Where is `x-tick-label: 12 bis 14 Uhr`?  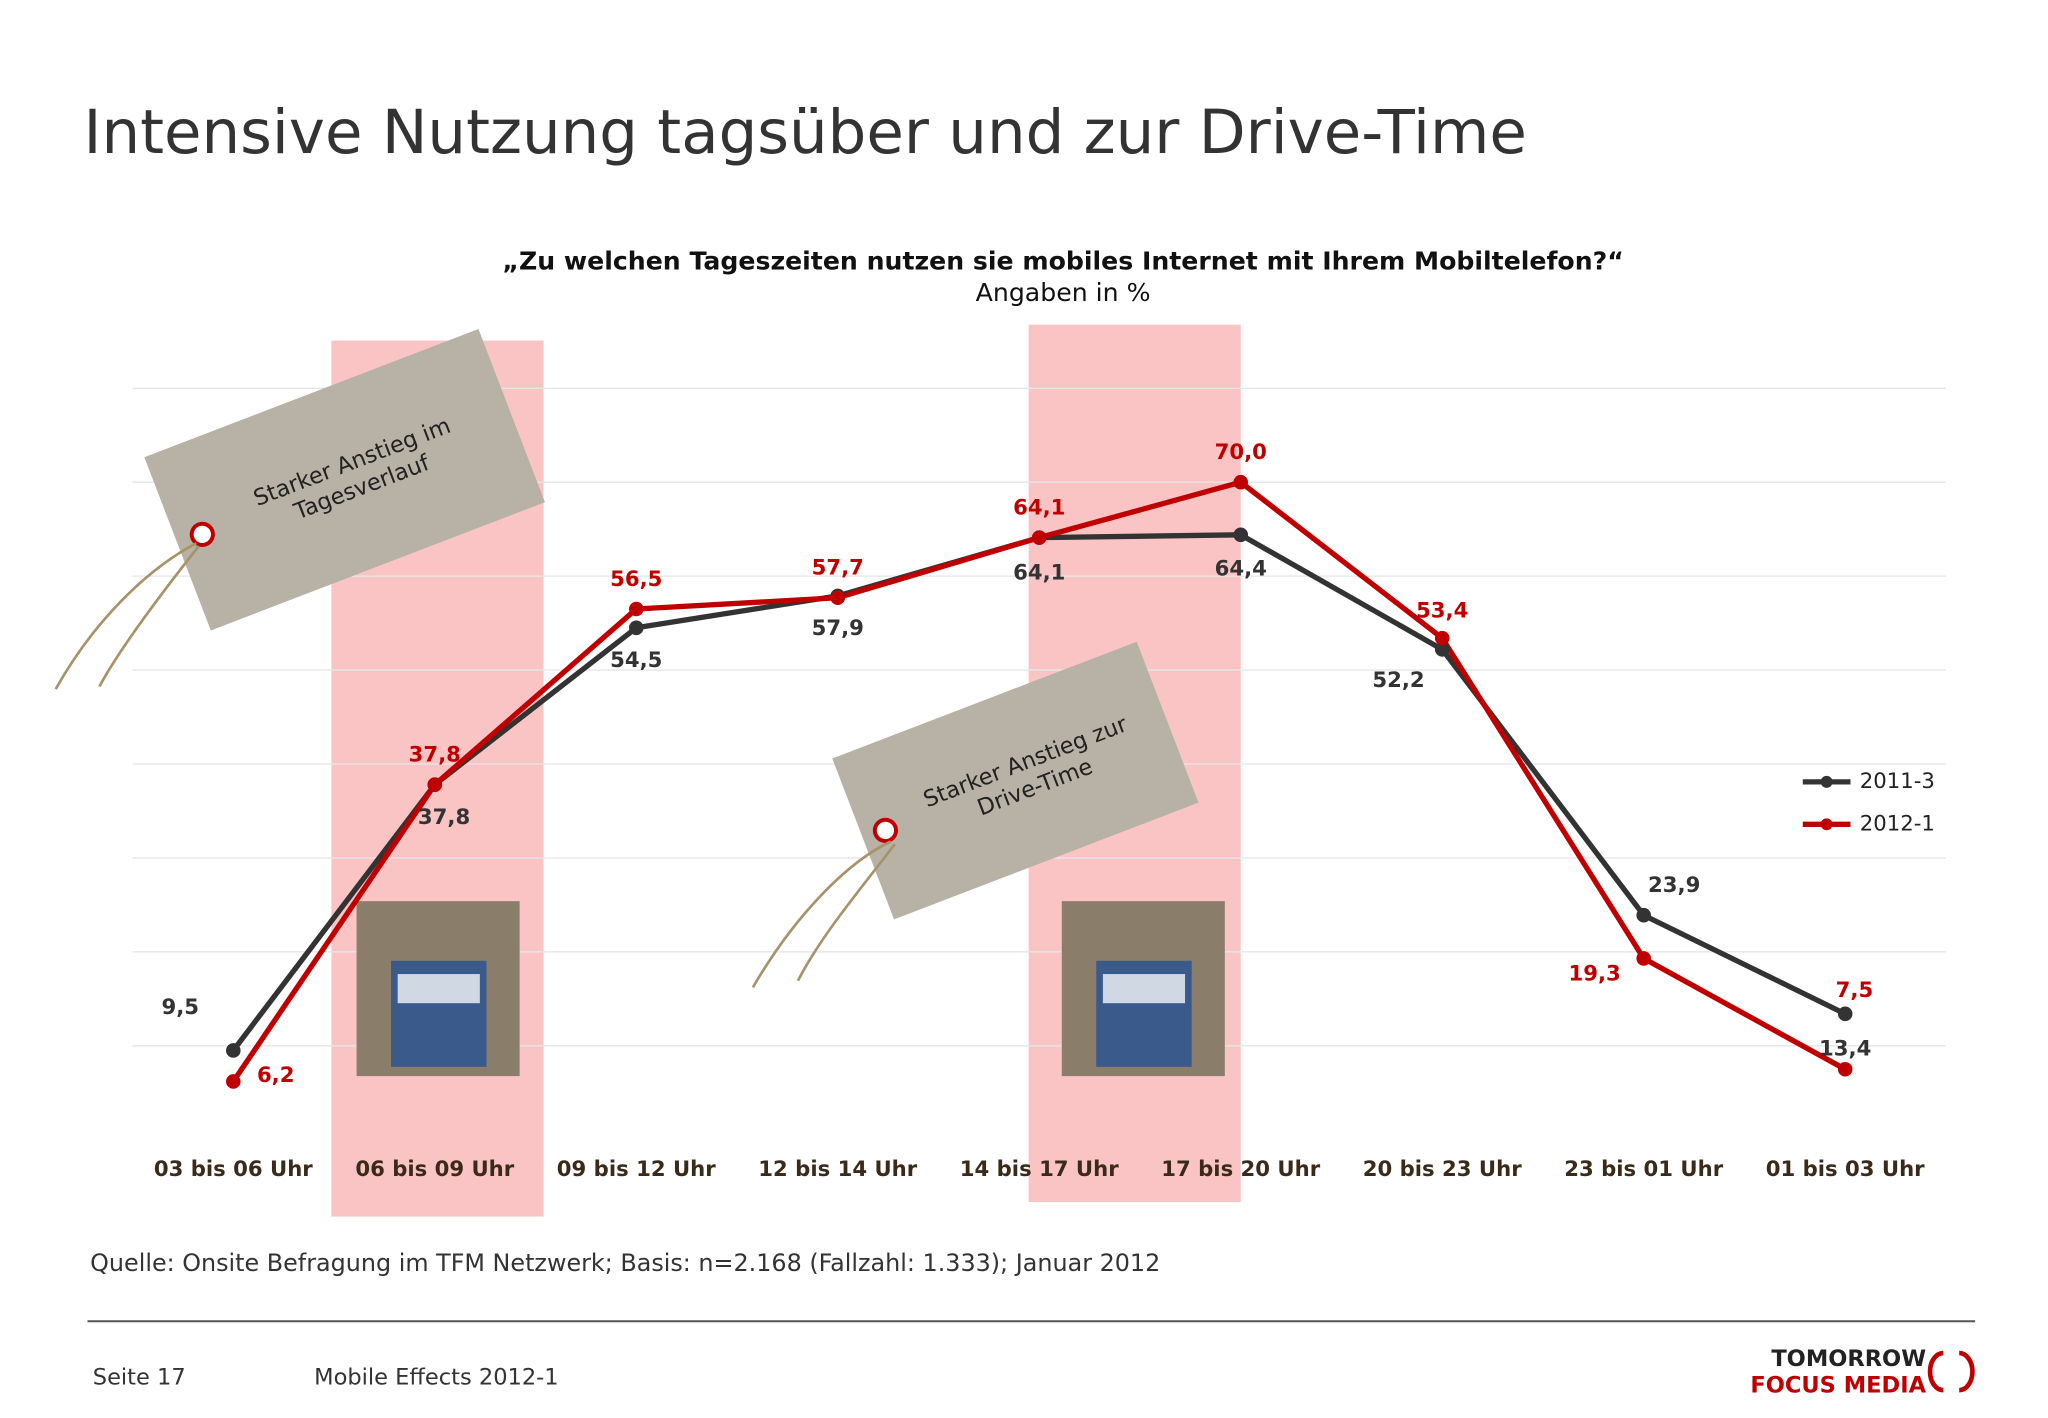
x-tick-label: 12 bis 14 Uhr is located at coordinates (837, 1168).